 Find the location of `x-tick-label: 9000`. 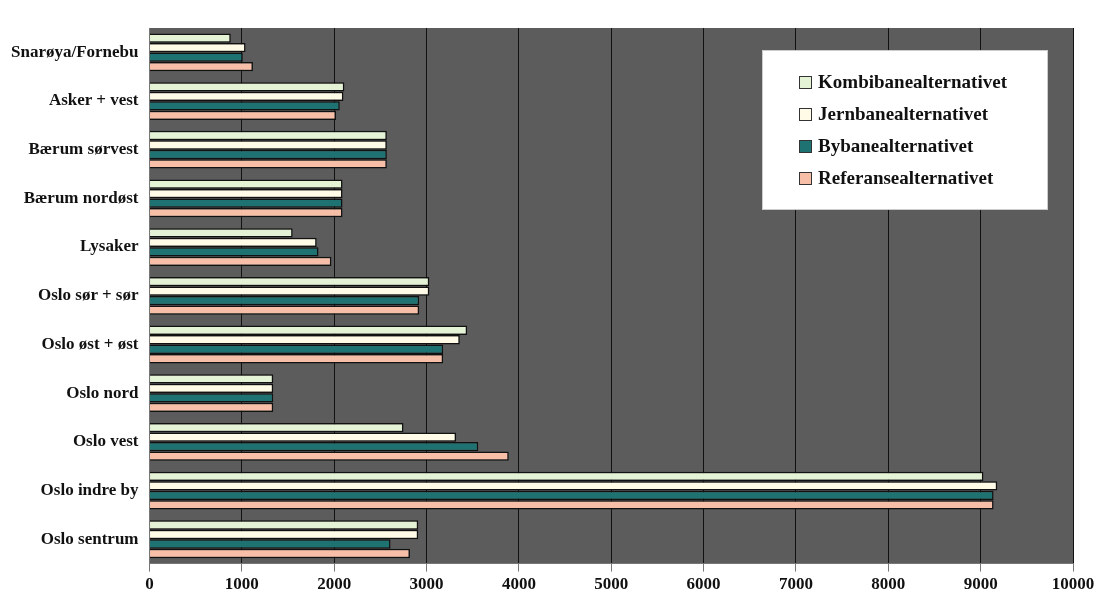

x-tick-label: 9000 is located at coordinates (980, 584).